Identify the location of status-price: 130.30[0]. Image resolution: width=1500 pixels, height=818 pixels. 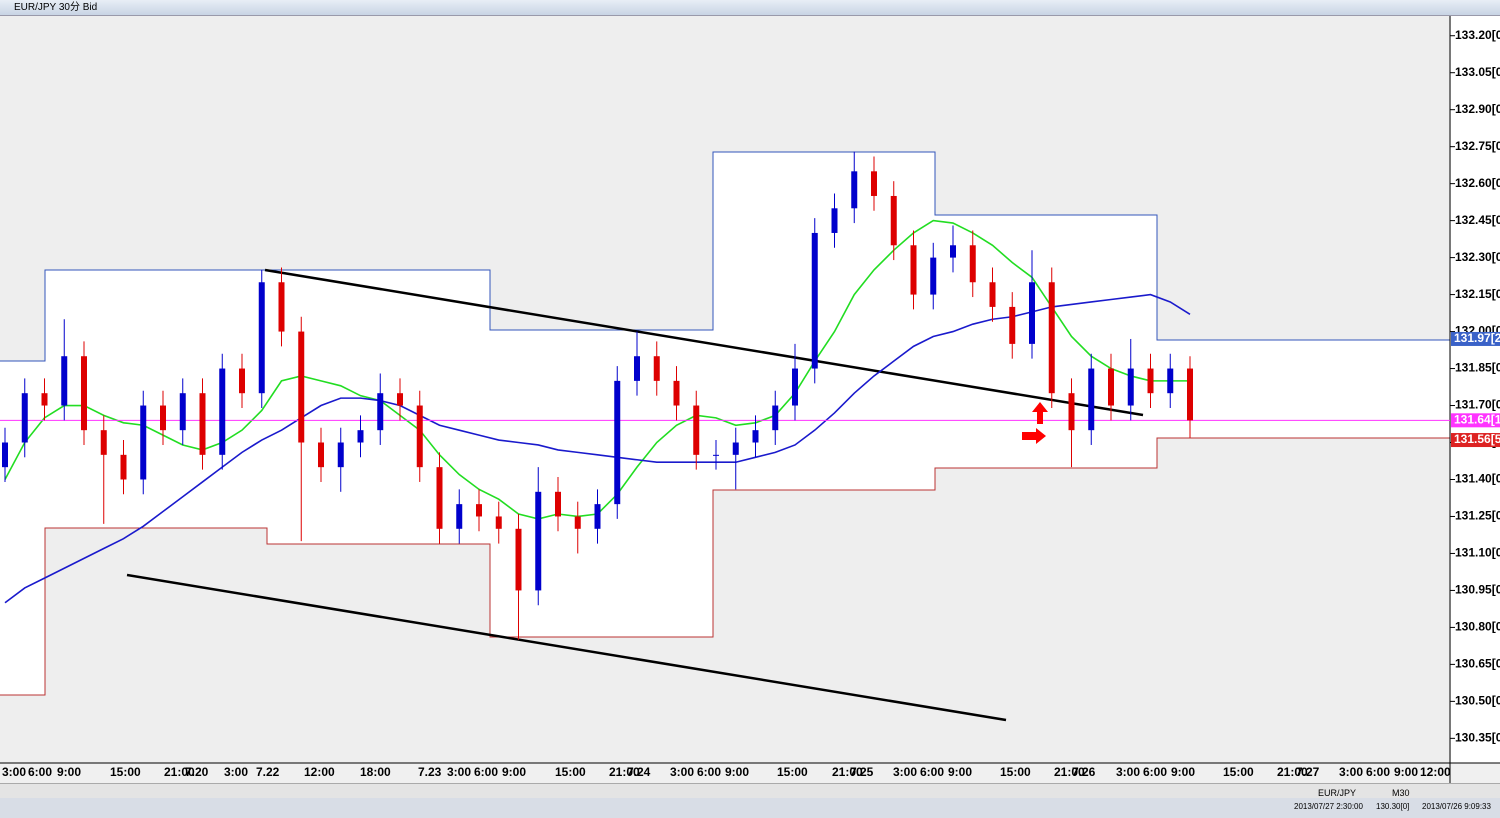
(1393, 806).